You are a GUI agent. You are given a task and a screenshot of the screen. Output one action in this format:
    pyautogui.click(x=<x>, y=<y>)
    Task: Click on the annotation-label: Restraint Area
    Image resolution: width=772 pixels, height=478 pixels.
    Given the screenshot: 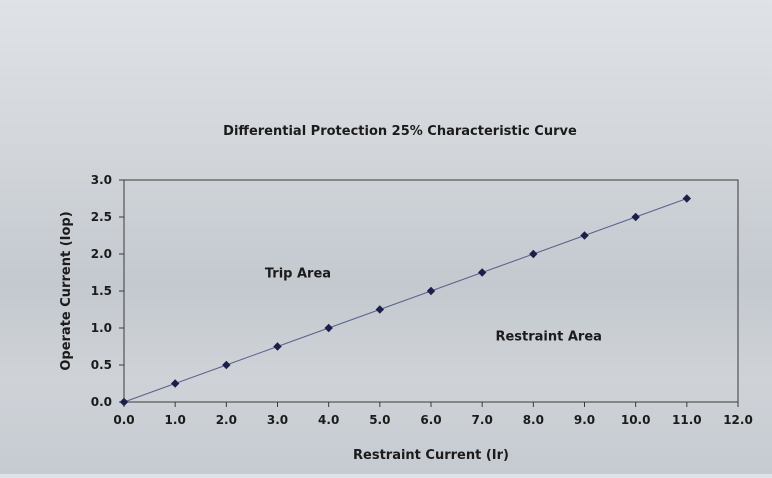 What is the action you would take?
    pyautogui.click(x=548, y=336)
    